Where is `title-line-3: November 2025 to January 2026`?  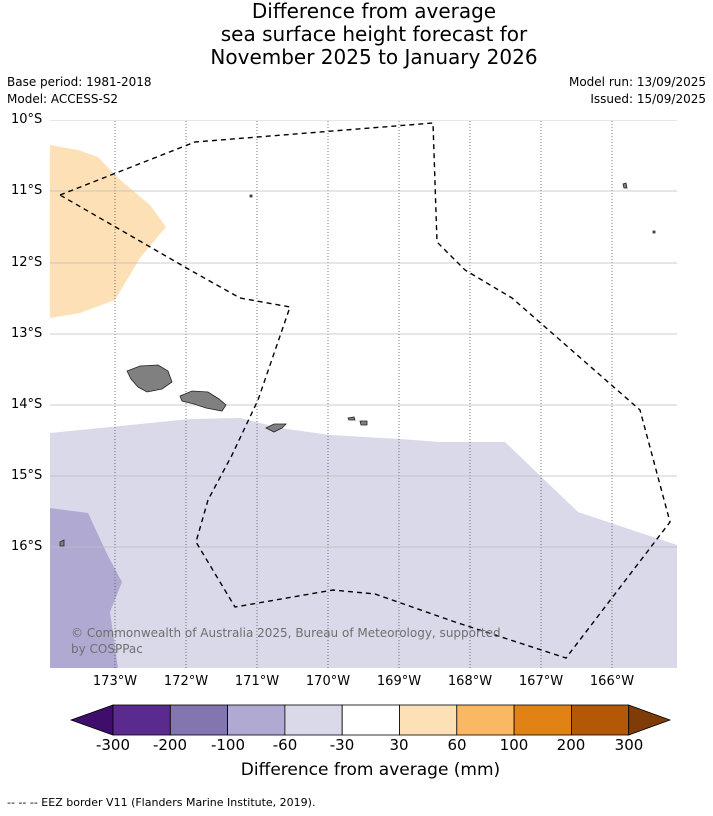 title-line-3: November 2025 to January 2026 is located at coordinates (374, 57).